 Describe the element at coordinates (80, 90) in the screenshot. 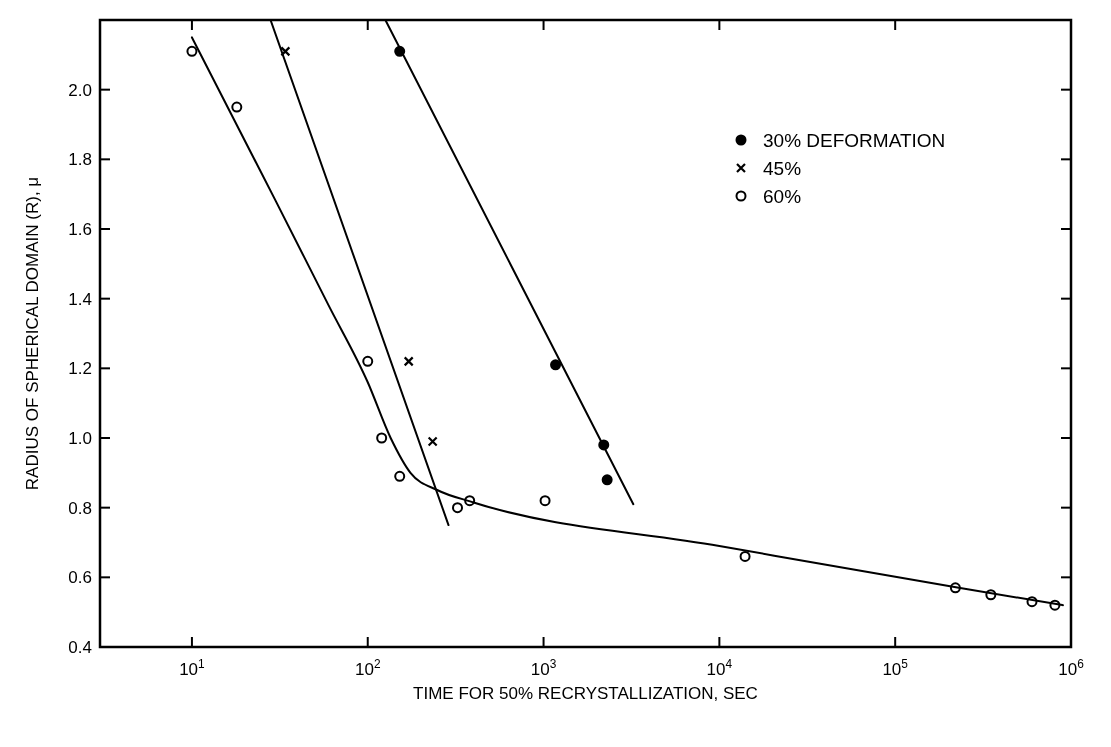

I see `y-tick-label: 2.0` at that location.